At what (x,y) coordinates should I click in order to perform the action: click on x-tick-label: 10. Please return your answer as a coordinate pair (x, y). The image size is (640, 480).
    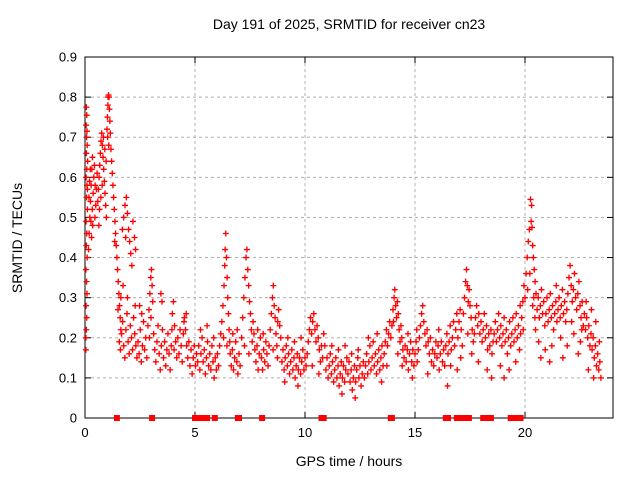
    Looking at the image, I should click on (305, 432).